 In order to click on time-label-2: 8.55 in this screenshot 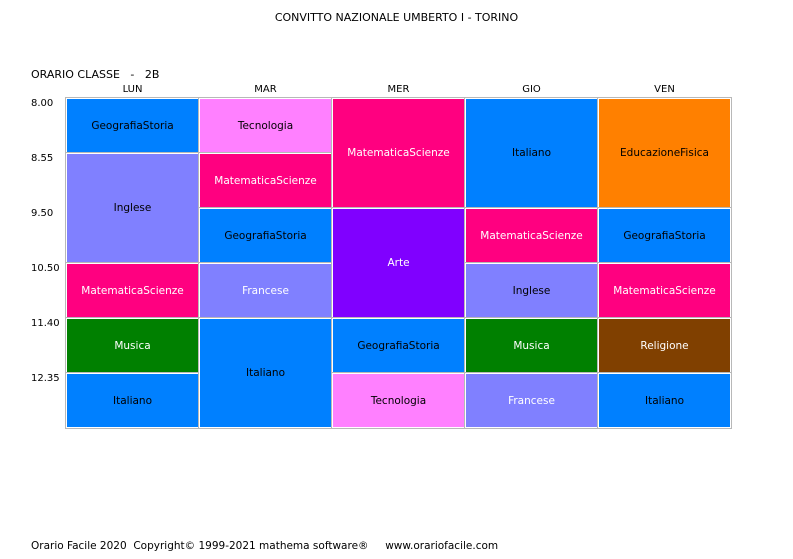, I will do `click(42, 158)`.